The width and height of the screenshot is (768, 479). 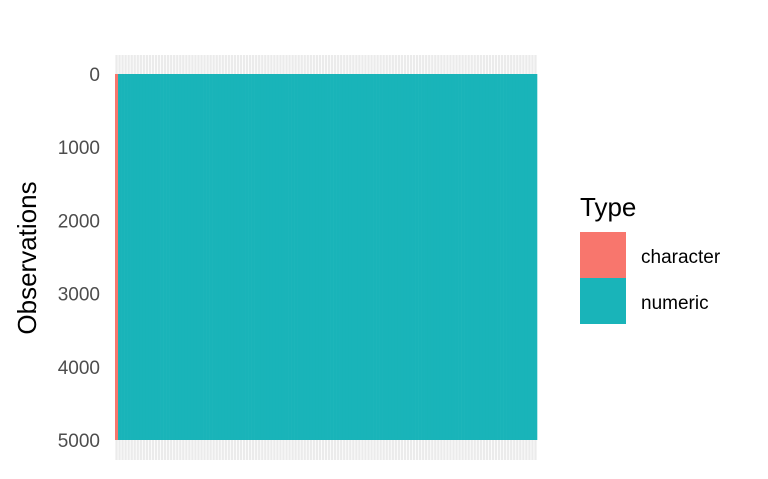 What do you see at coordinates (603, 255) in the screenshot?
I see `legend-key-character` at bounding box center [603, 255].